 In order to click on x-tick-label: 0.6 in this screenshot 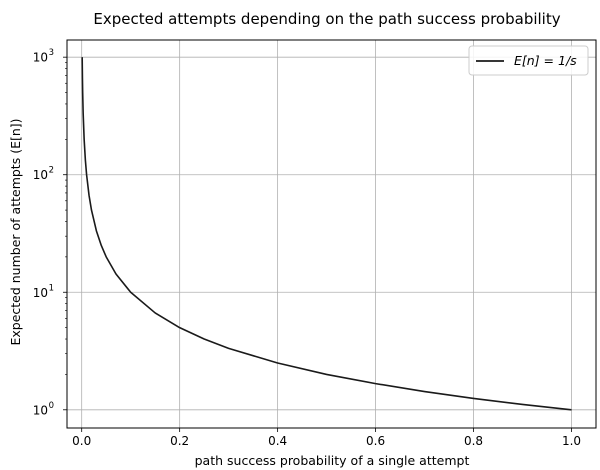, I will do `click(375, 441)`.